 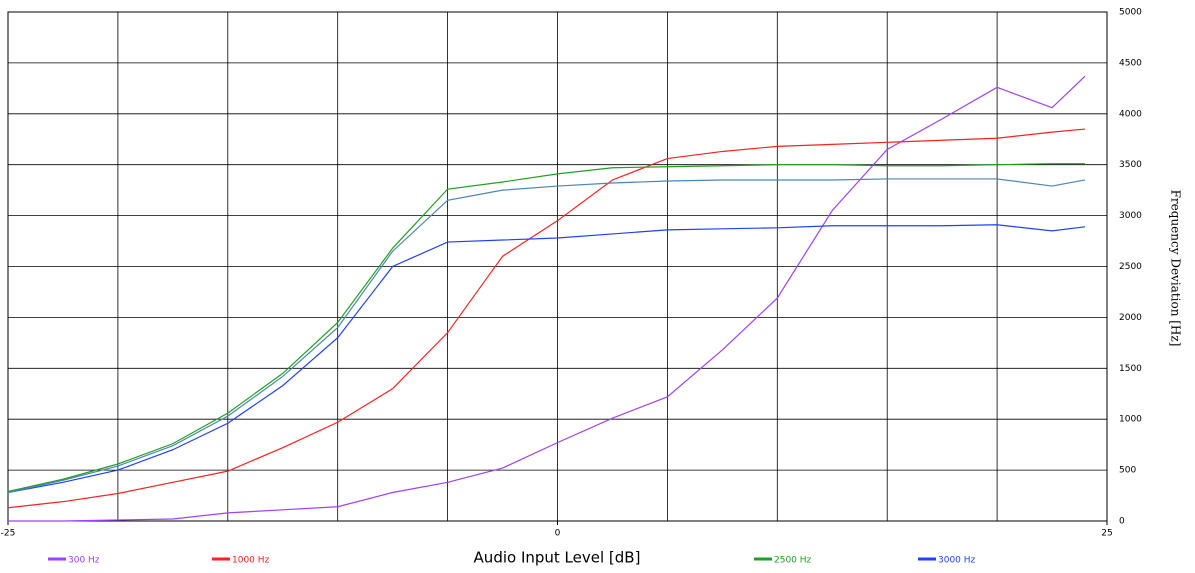 What do you see at coordinates (1130, 267) in the screenshot?
I see `y-tick-label: 2500` at bounding box center [1130, 267].